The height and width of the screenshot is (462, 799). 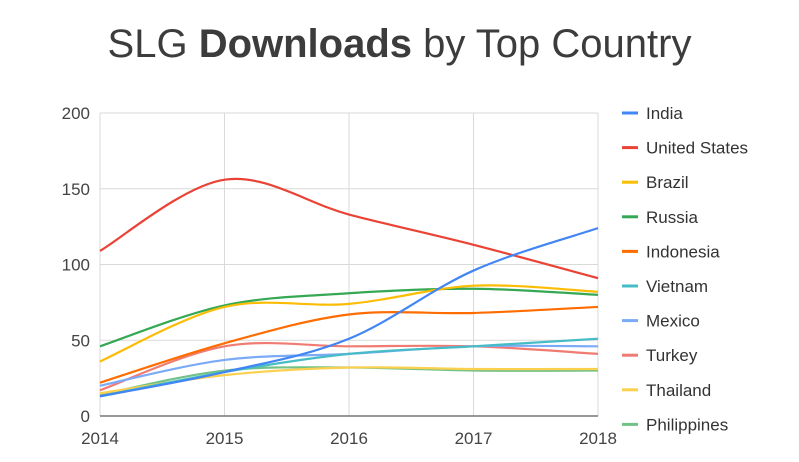 I want to click on legend-label: United States, so click(x=697, y=148).